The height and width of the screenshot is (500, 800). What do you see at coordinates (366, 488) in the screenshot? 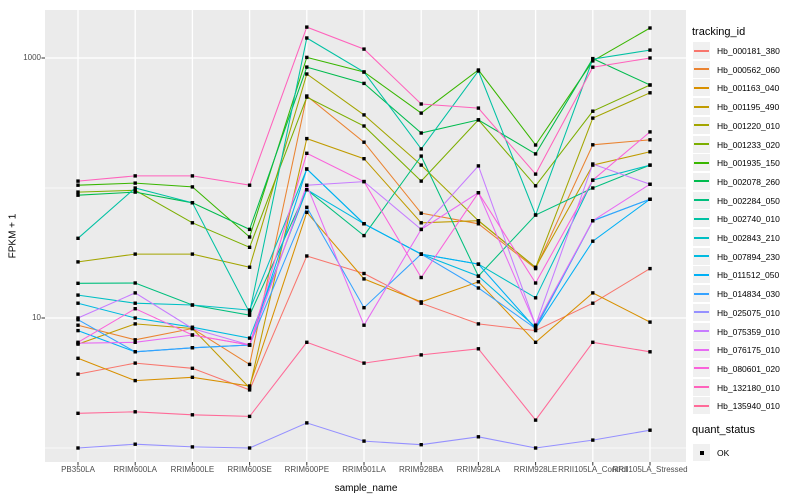
I see `x-axis-title: sample_name` at bounding box center [366, 488].